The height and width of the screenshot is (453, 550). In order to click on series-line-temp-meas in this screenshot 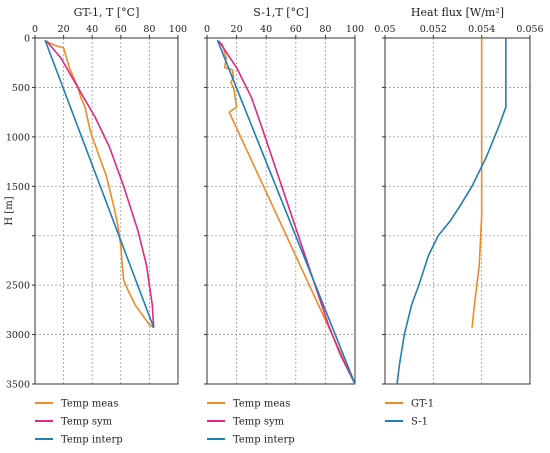, I will do `click(100, 184)`.